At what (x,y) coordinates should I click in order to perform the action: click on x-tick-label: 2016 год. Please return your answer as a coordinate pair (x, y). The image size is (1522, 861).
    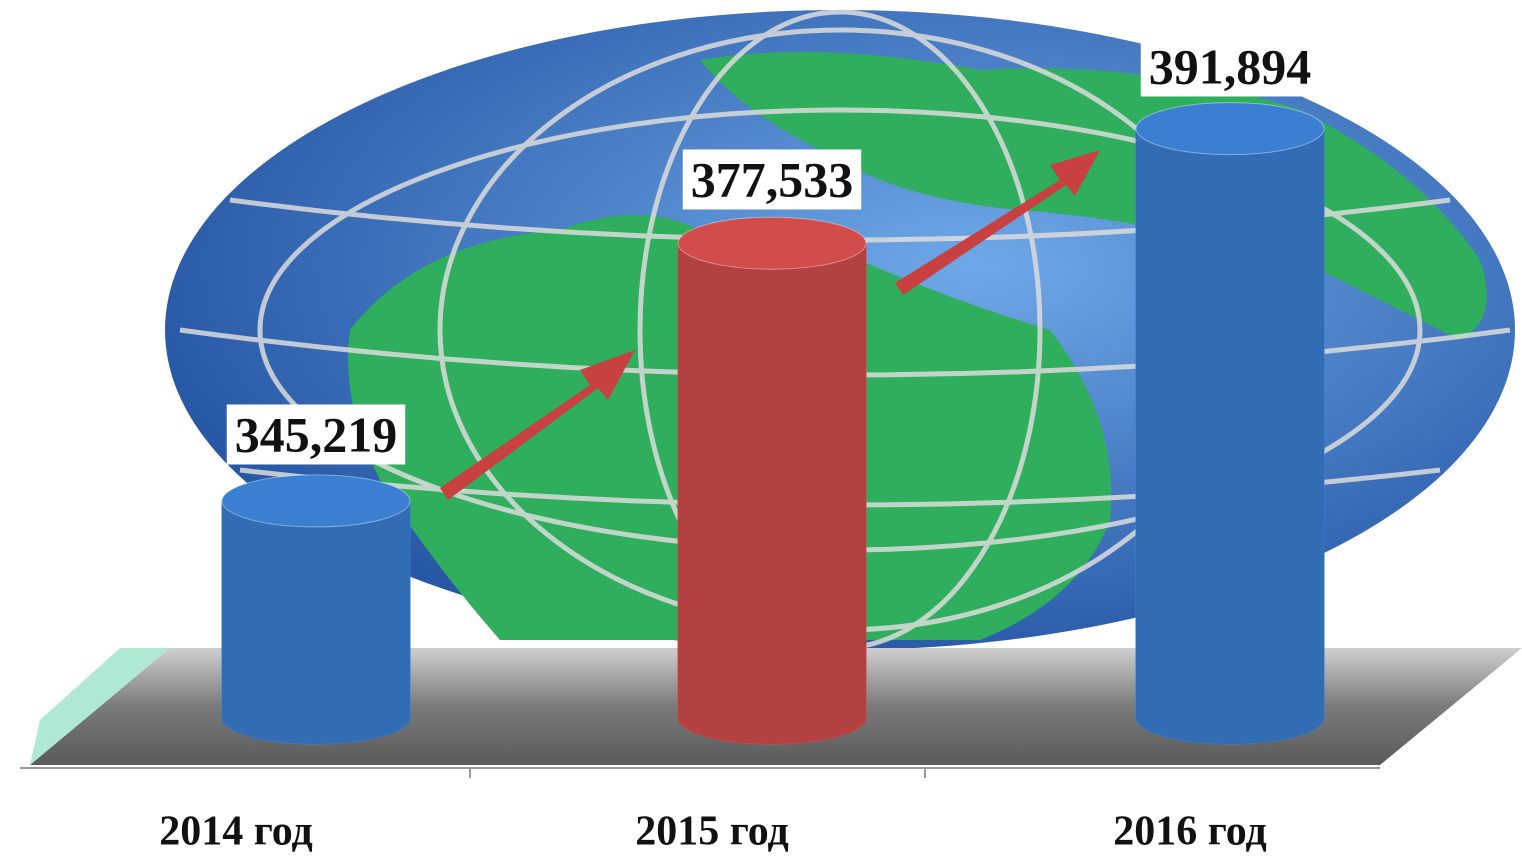
    Looking at the image, I should click on (1190, 832).